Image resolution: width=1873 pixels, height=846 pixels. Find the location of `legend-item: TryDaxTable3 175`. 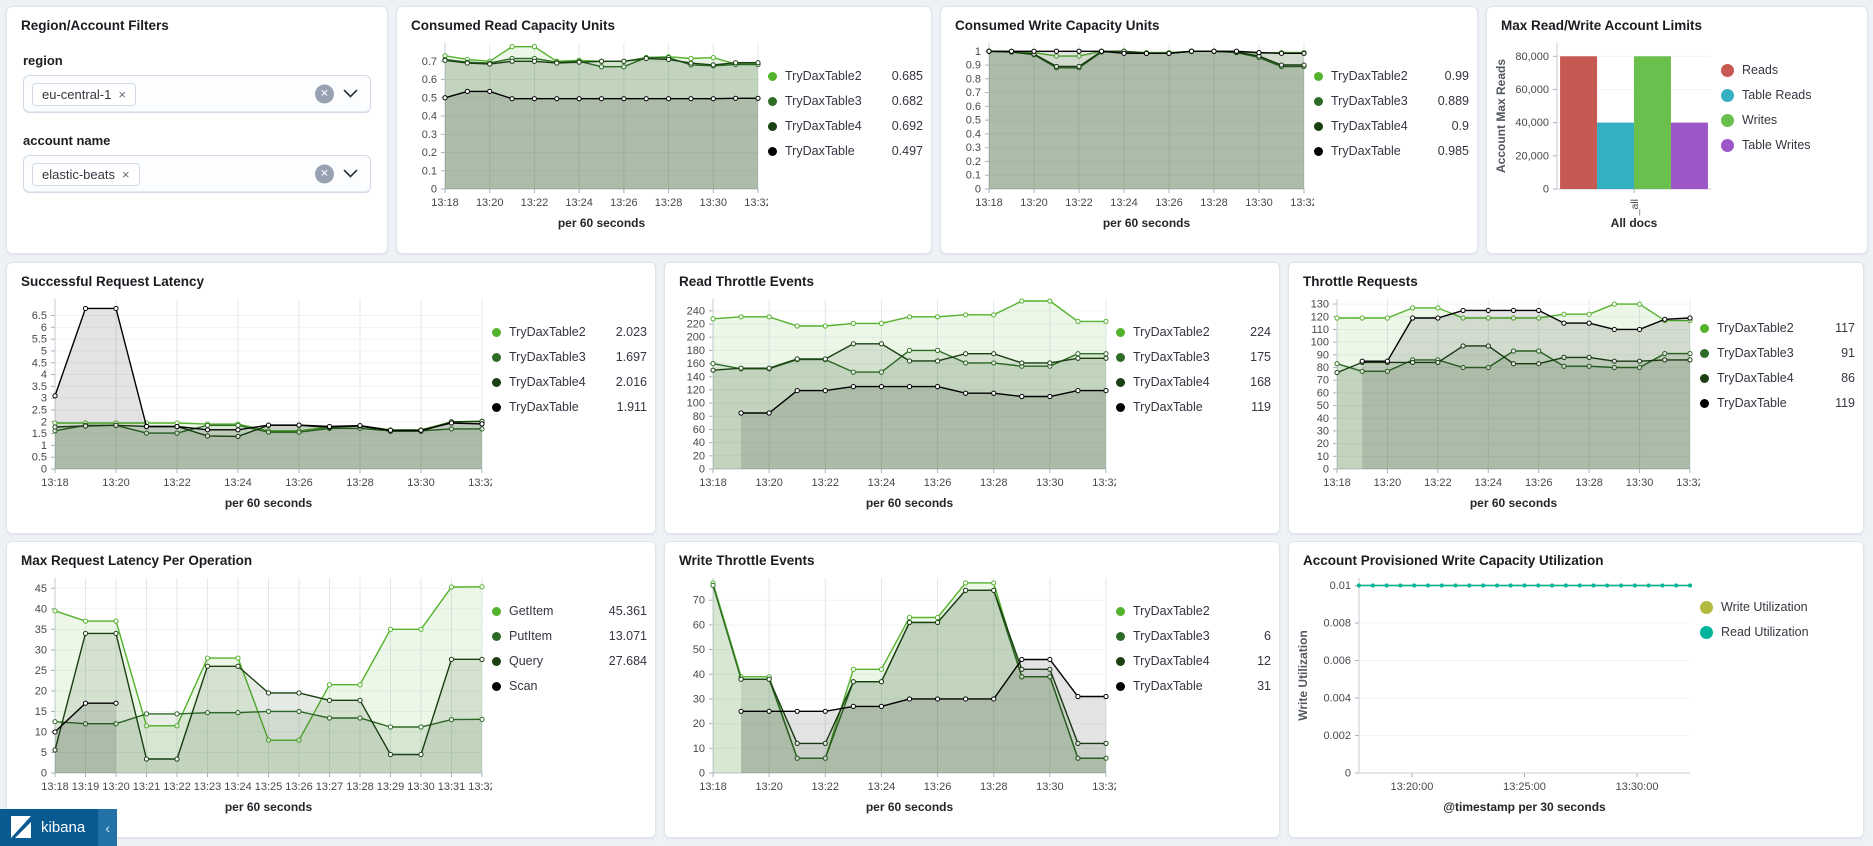

legend-item: TryDaxTable3 175 is located at coordinates (1193, 357).